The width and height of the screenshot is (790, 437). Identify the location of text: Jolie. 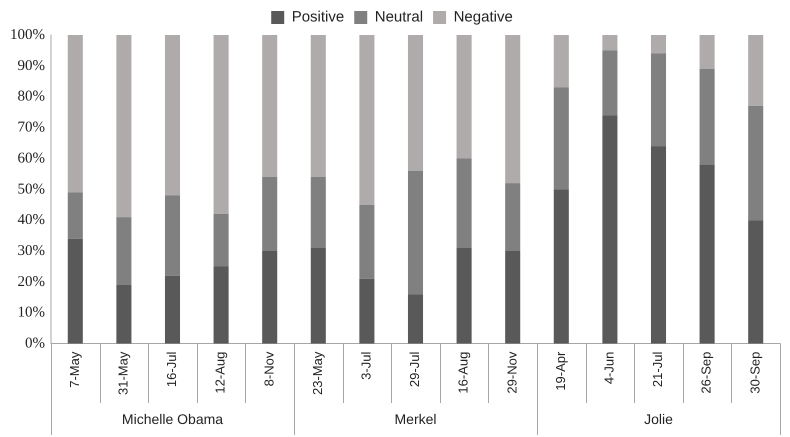
(659, 418).